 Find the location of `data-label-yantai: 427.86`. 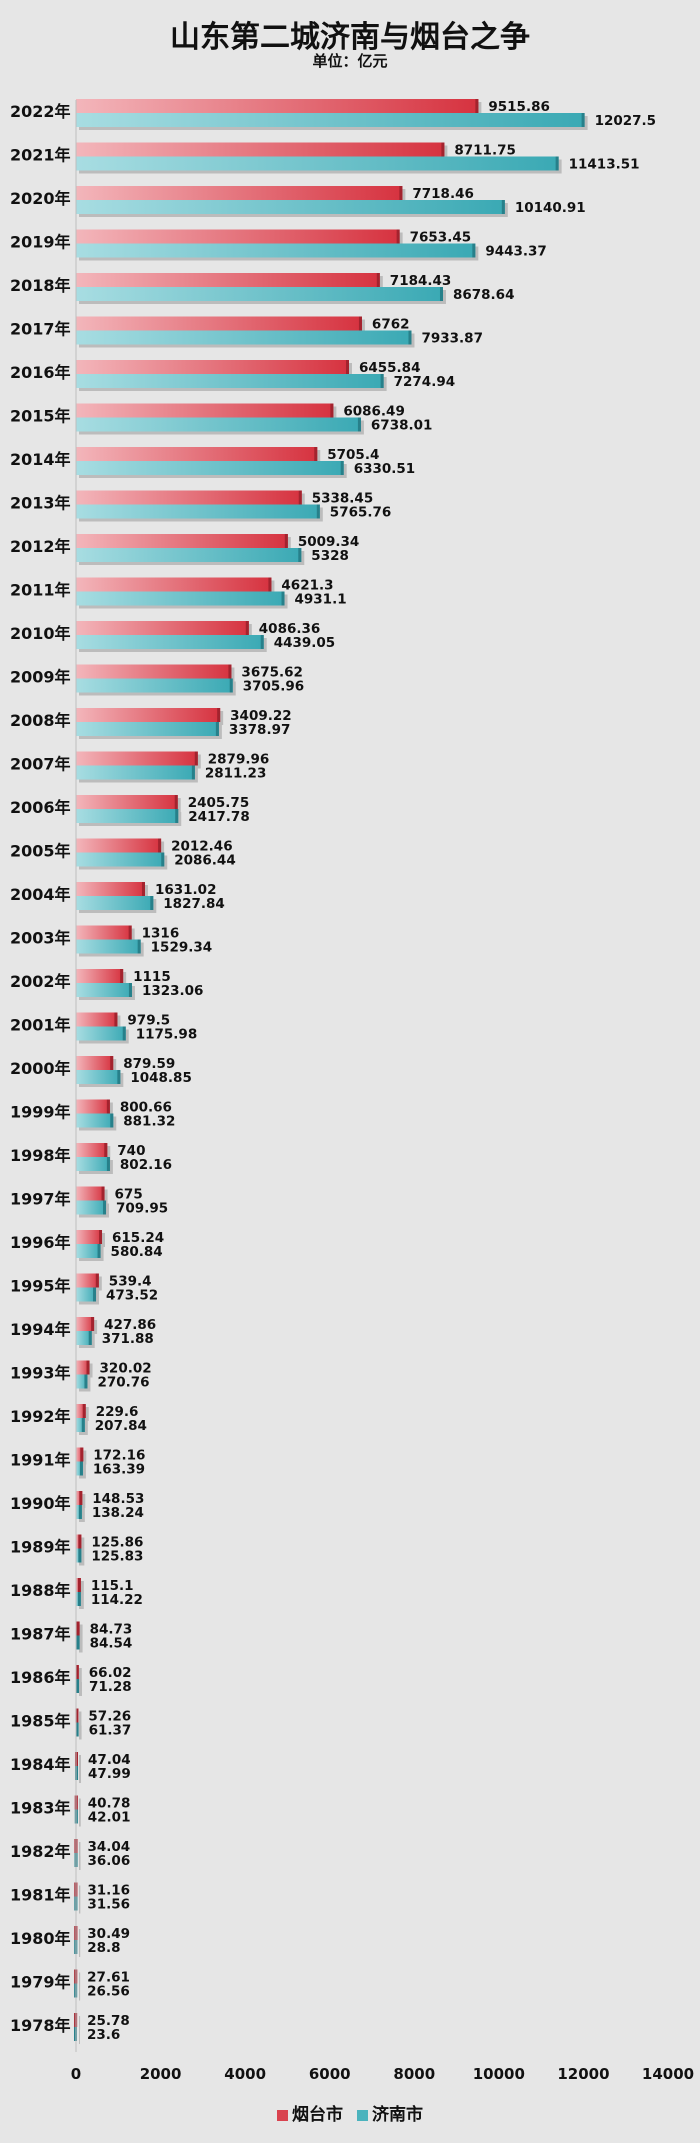

data-label-yantai: 427.86 is located at coordinates (130, 1325).